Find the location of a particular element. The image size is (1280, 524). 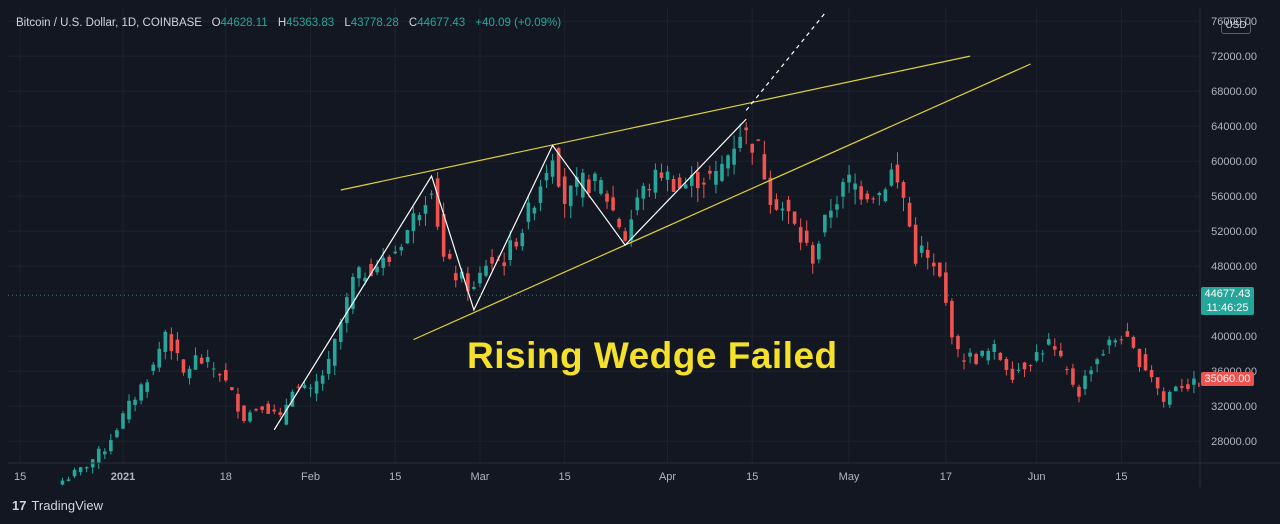

y-tick-label: 32000.00 is located at coordinates (1234, 407).